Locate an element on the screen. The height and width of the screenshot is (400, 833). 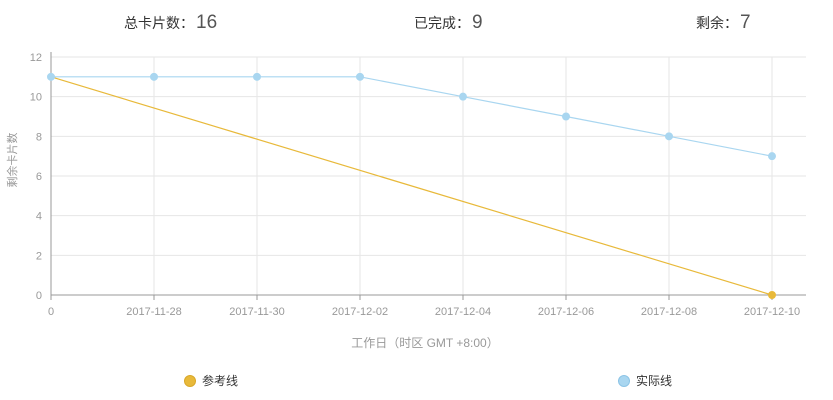
legend-item-reference: 参考线 is located at coordinates (211, 380).